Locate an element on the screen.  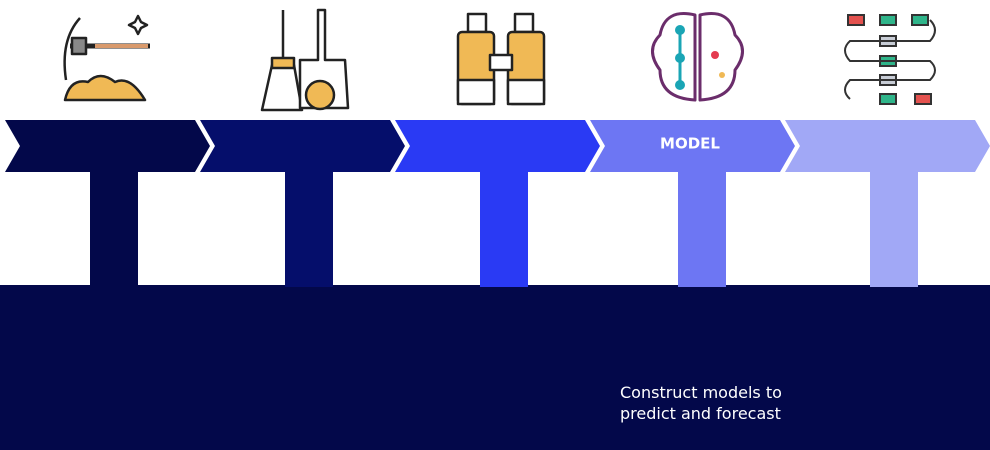
description-line: predict and forecast is located at coordinates (700, 413).